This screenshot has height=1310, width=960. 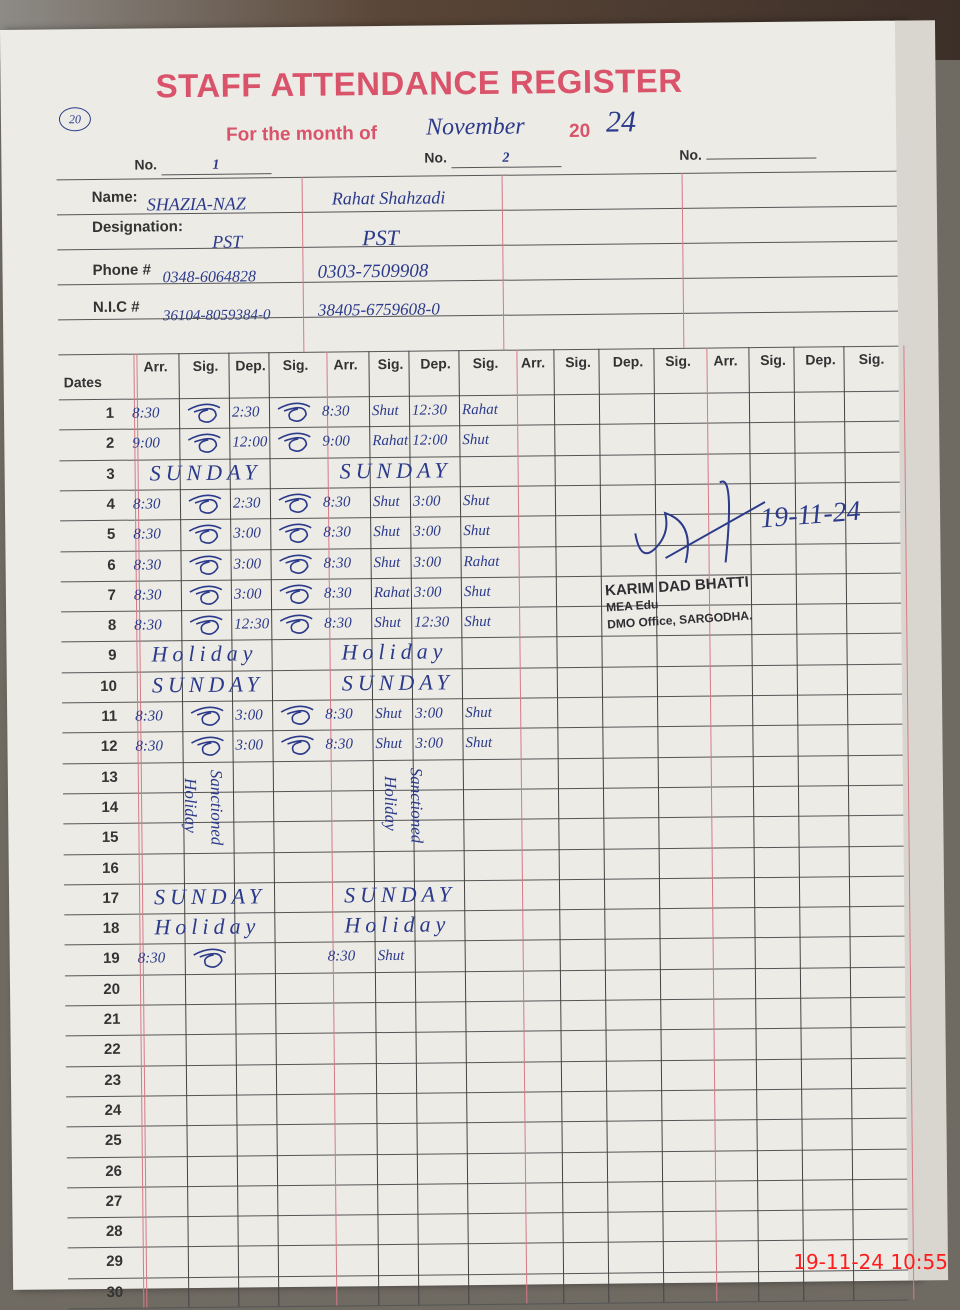 What do you see at coordinates (204, 653) in the screenshot?
I see `day-note: Holiday` at bounding box center [204, 653].